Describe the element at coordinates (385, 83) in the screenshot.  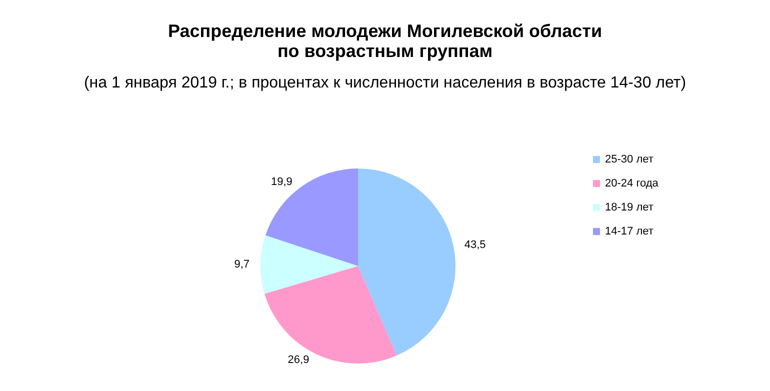
I see `chart-subtitle: (на 1 января 2019 г.; в процентах к численности населения в возрасте 14-30 лет)` at that location.